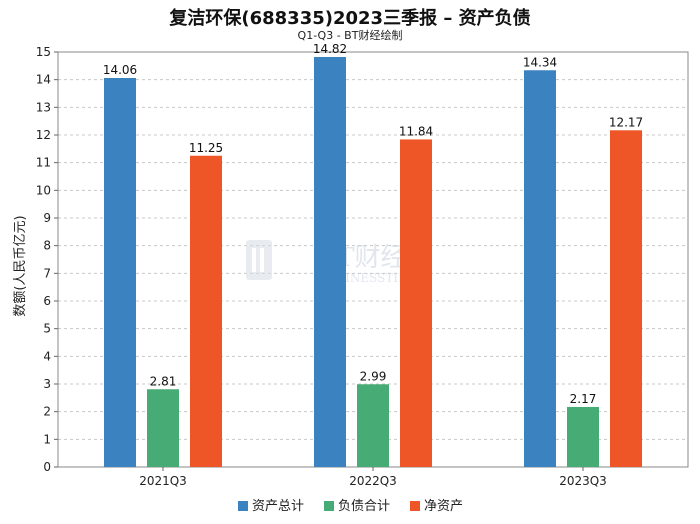 The height and width of the screenshot is (524, 700). What do you see at coordinates (43, 135) in the screenshot?
I see `y-tick-label: 12` at bounding box center [43, 135].